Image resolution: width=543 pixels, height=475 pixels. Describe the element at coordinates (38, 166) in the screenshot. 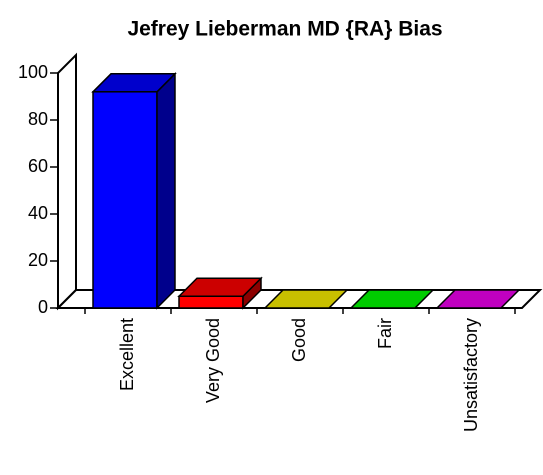

I see `y-tick-label: 60` at that location.